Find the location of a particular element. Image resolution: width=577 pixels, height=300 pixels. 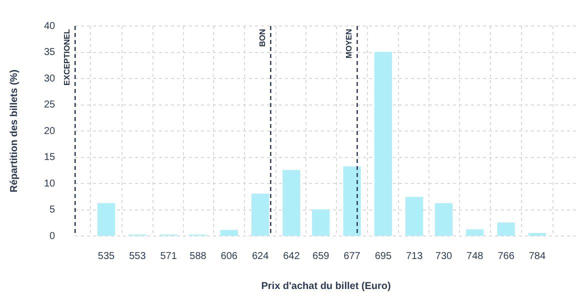

x-tick-label: 606 is located at coordinates (229, 256).